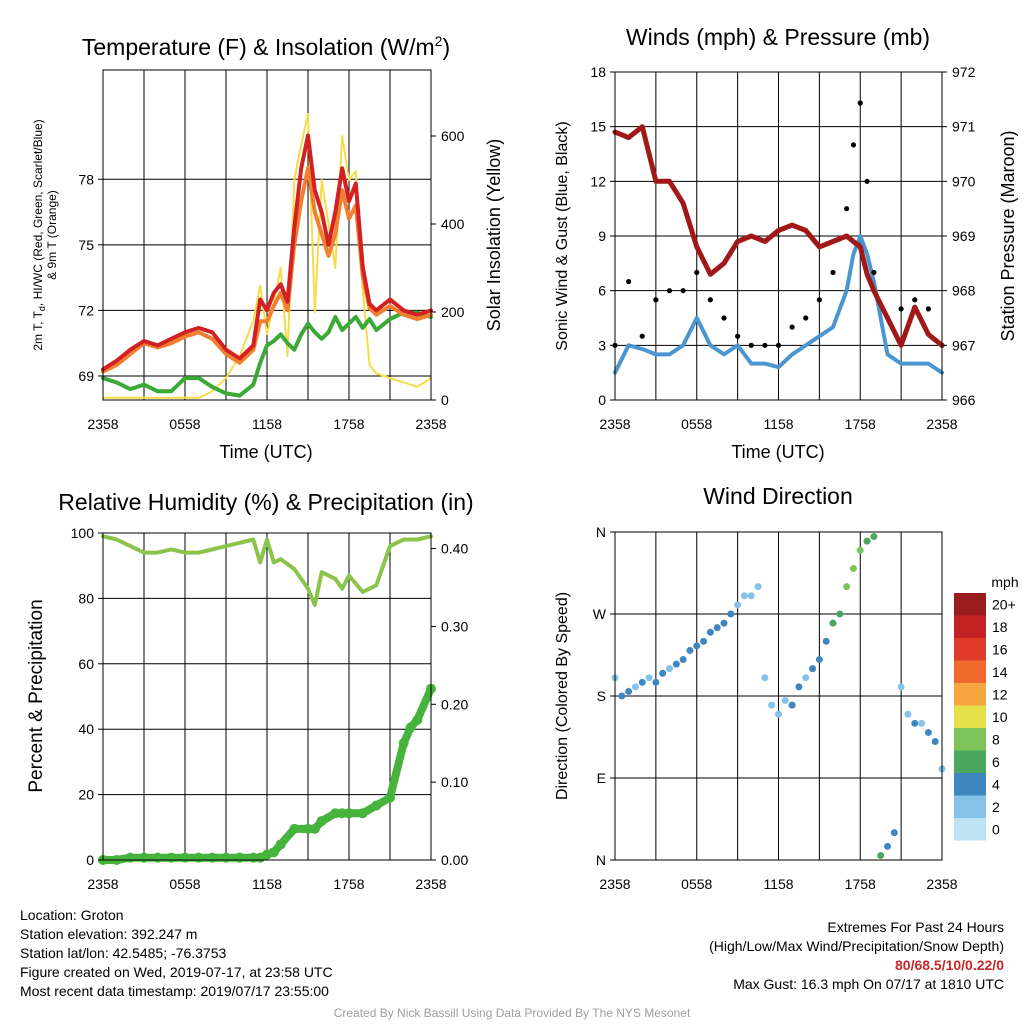  What do you see at coordinates (86, 598) in the screenshot?
I see `y-tick-label: 80` at bounding box center [86, 598].